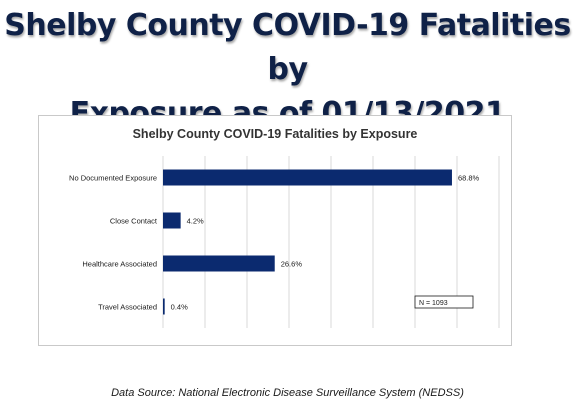  I want to click on data-label: 0.4%, so click(179, 307).